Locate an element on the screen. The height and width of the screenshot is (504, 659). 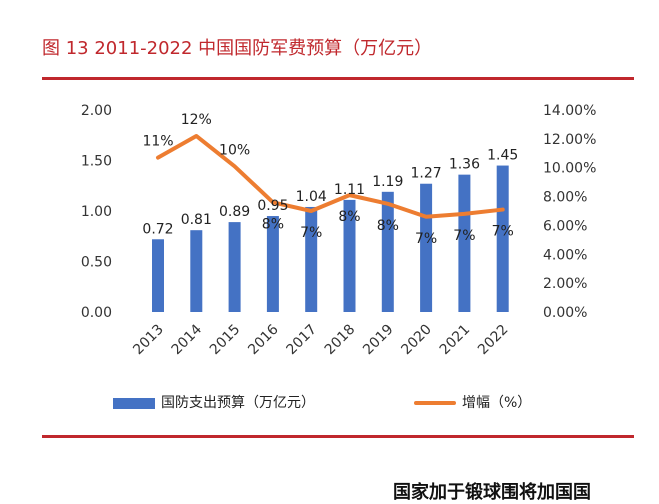
x-tick-label: 2016 is located at coordinates (263, 339).